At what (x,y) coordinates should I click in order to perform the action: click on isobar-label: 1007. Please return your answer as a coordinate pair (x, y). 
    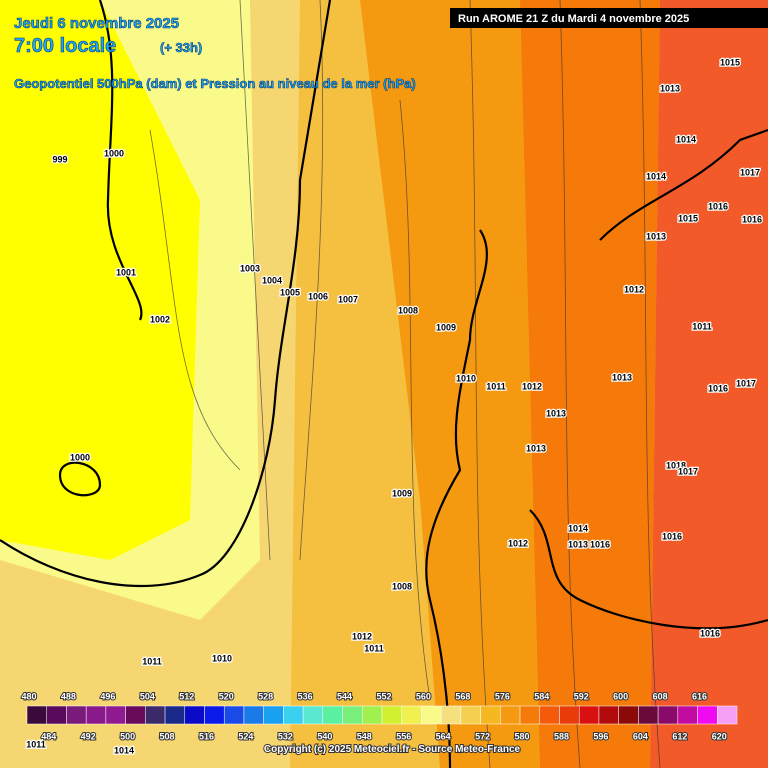
    Looking at the image, I should click on (348, 299).